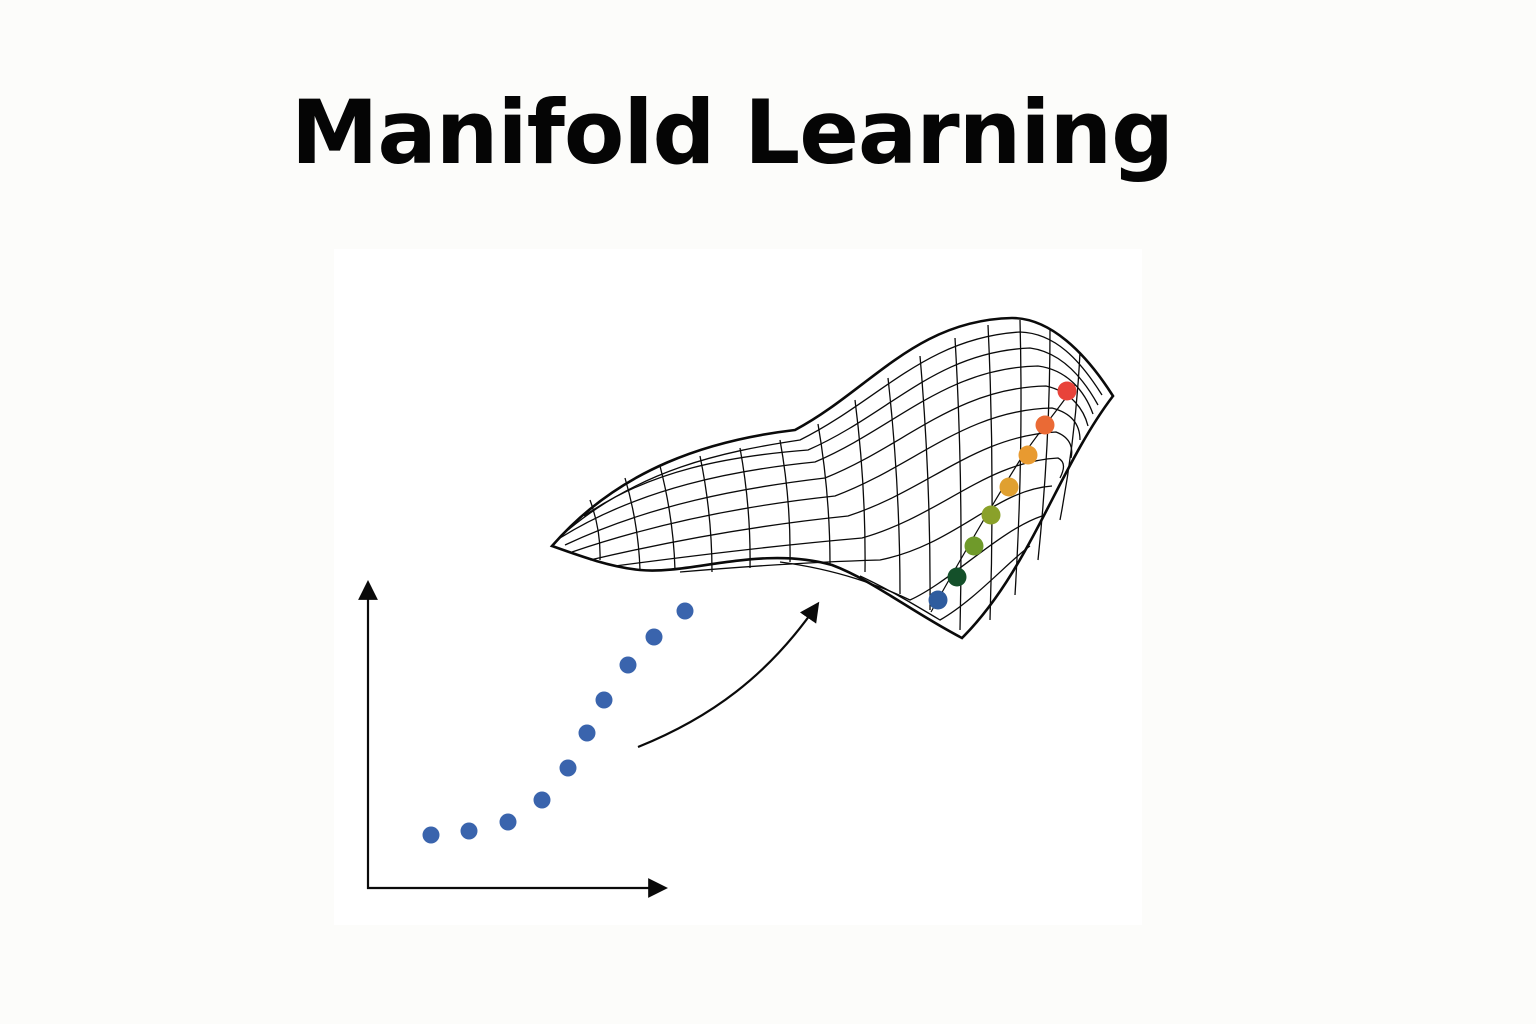 The width and height of the screenshot is (1536, 1024). I want to click on low-dimensional-points, so click(558, 723).